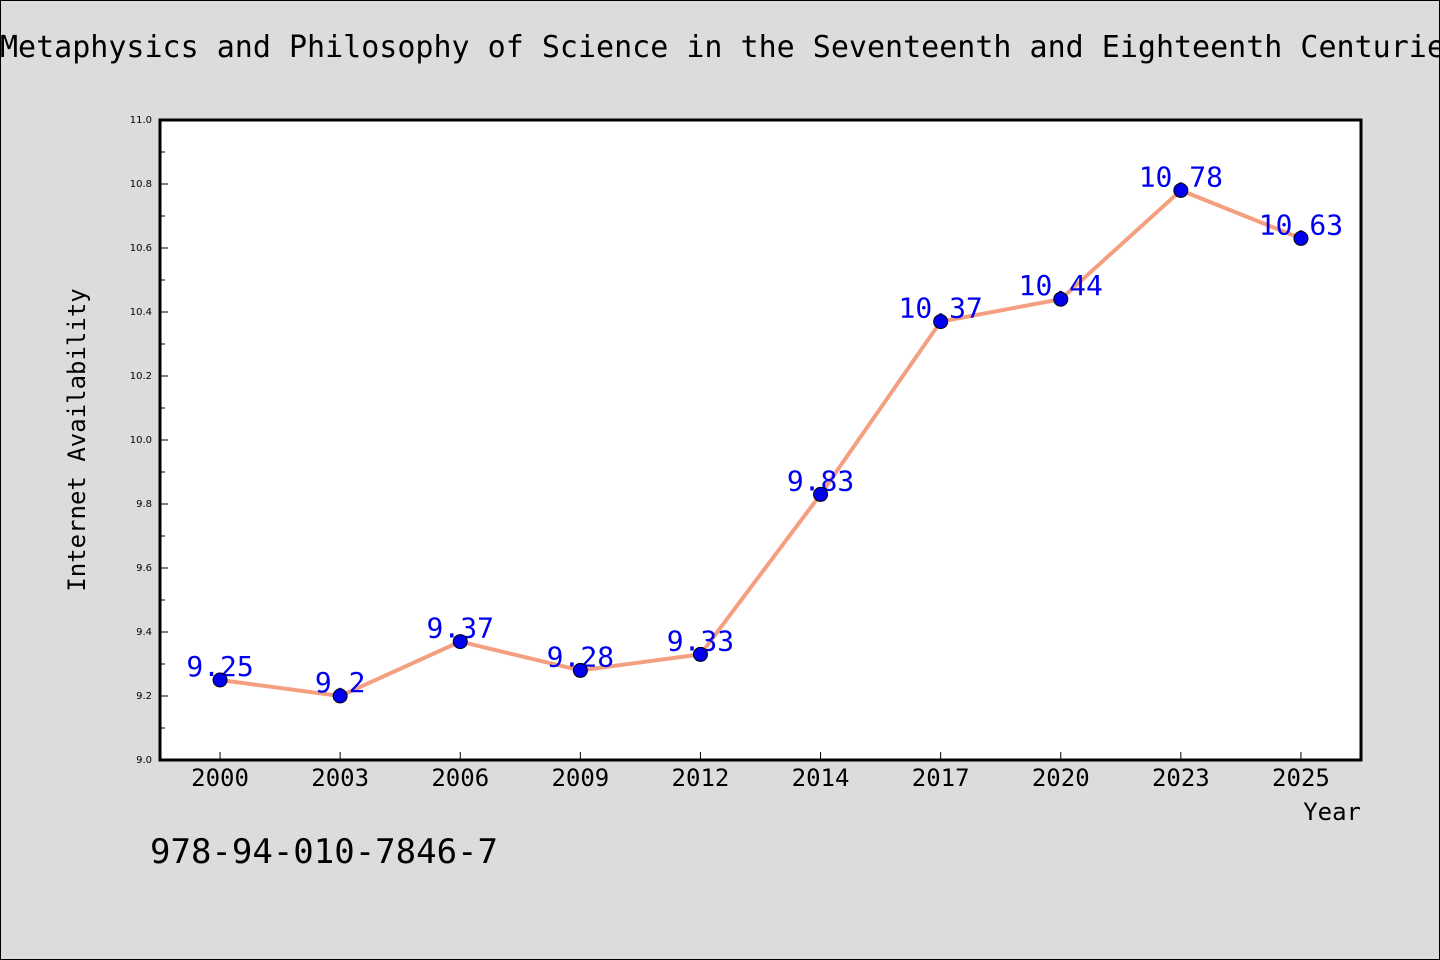  What do you see at coordinates (1332, 812) in the screenshot?
I see `x-axis-label: Year` at bounding box center [1332, 812].